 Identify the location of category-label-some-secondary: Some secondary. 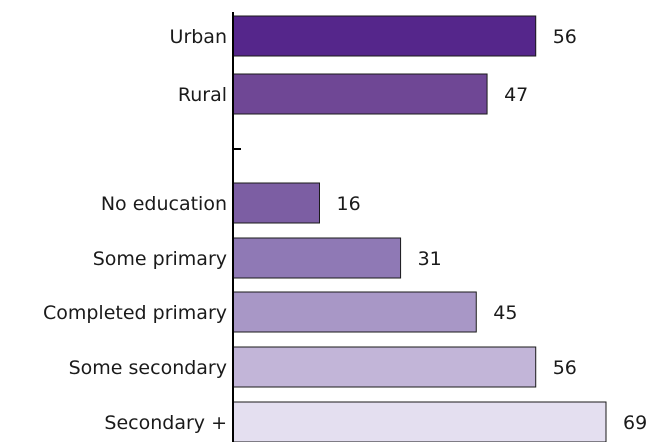
(148, 368).